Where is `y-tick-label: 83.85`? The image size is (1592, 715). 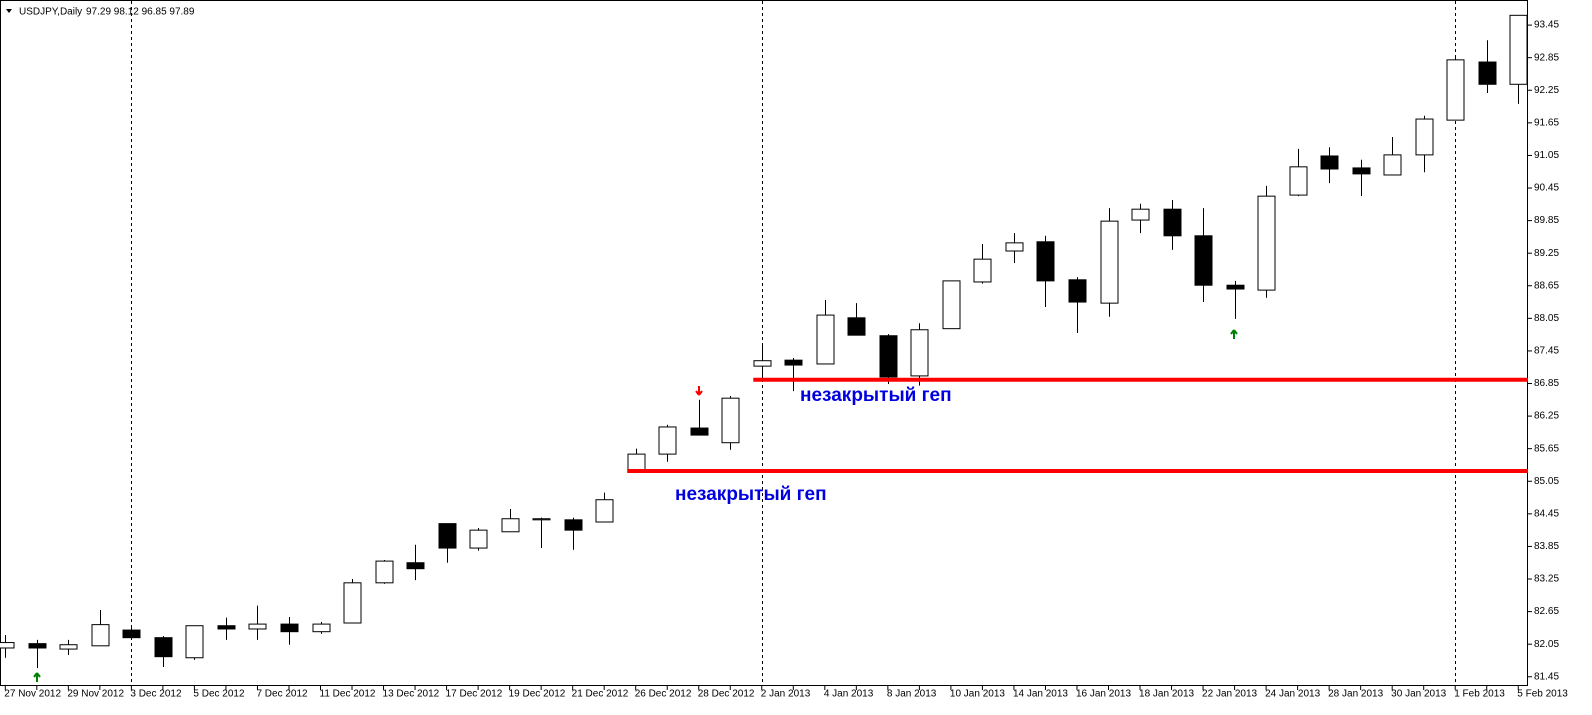
y-tick-label: 83.85 is located at coordinates (1546, 546).